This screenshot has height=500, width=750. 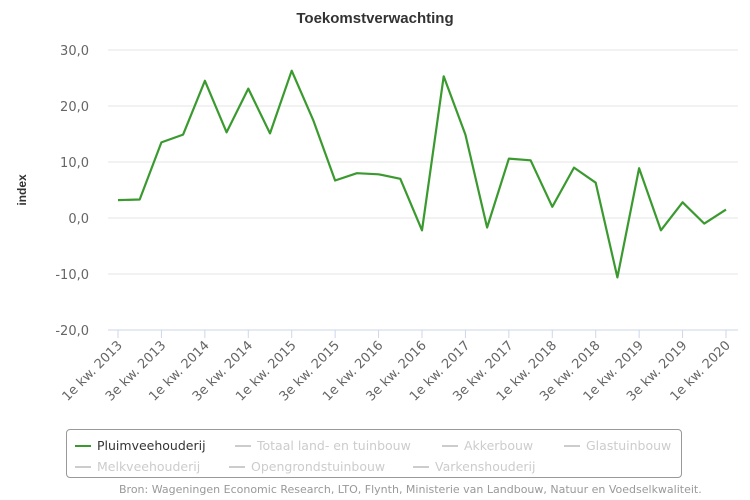 I want to click on y-tick-label: 30,0, so click(x=74, y=51).